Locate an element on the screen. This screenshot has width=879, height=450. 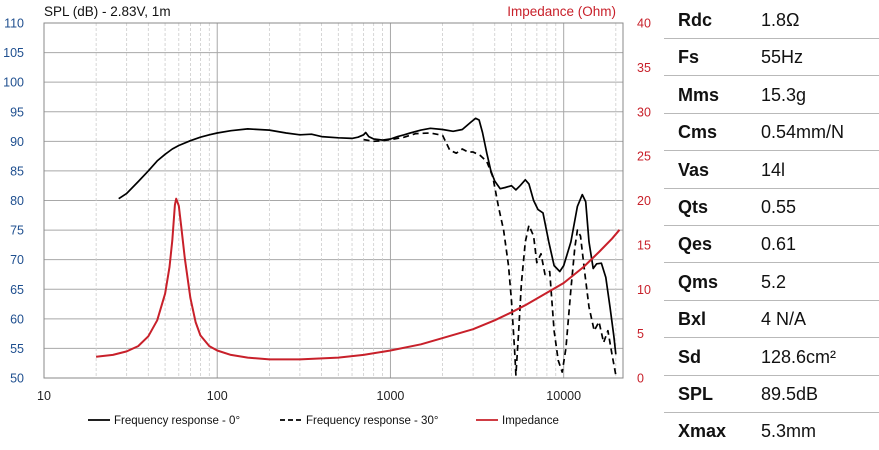
legend-label-3: Impedance is located at coordinates (530, 421).